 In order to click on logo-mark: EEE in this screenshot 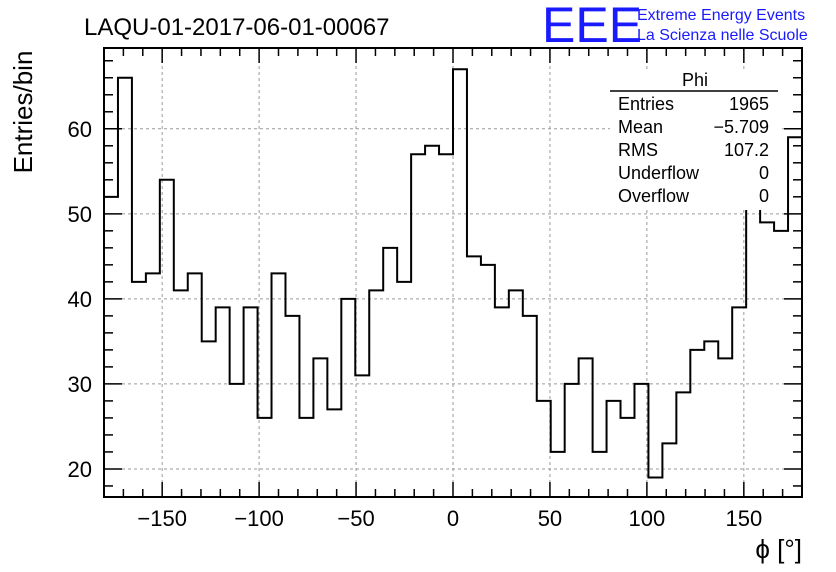, I will do `click(592, 26)`.